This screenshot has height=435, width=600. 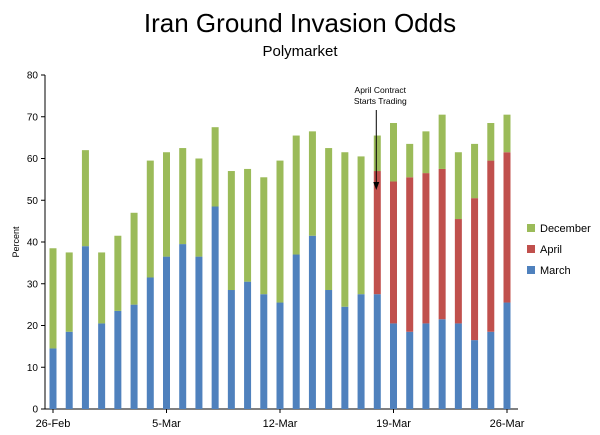 What do you see at coordinates (551, 250) in the screenshot?
I see `legend-label-april: April` at bounding box center [551, 250].